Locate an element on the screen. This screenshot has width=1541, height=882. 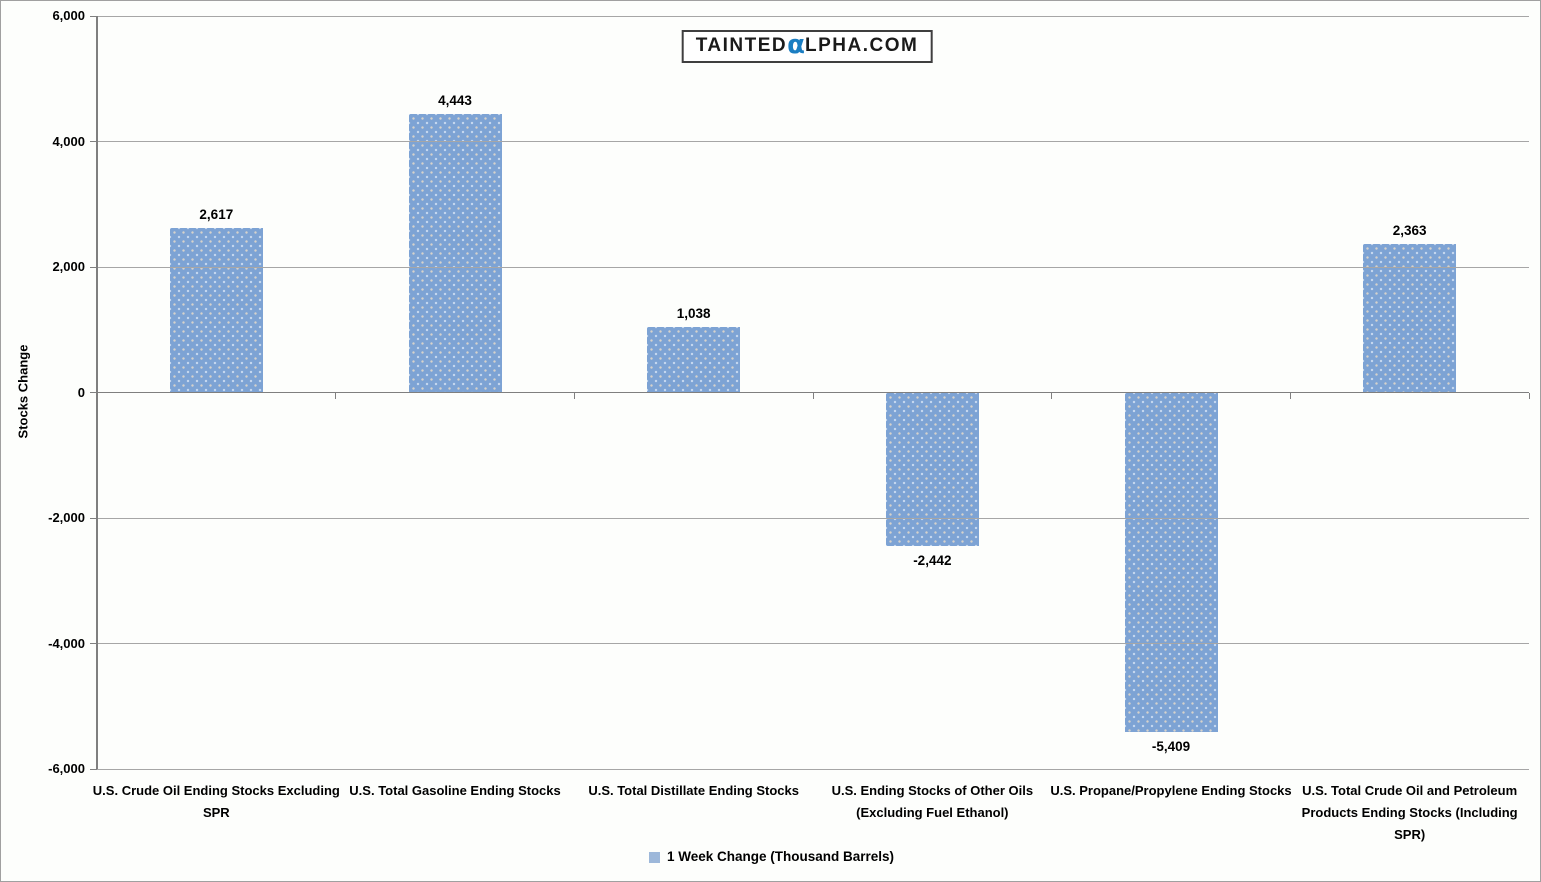
logo-alpha-glyph: α is located at coordinates (796, 45).